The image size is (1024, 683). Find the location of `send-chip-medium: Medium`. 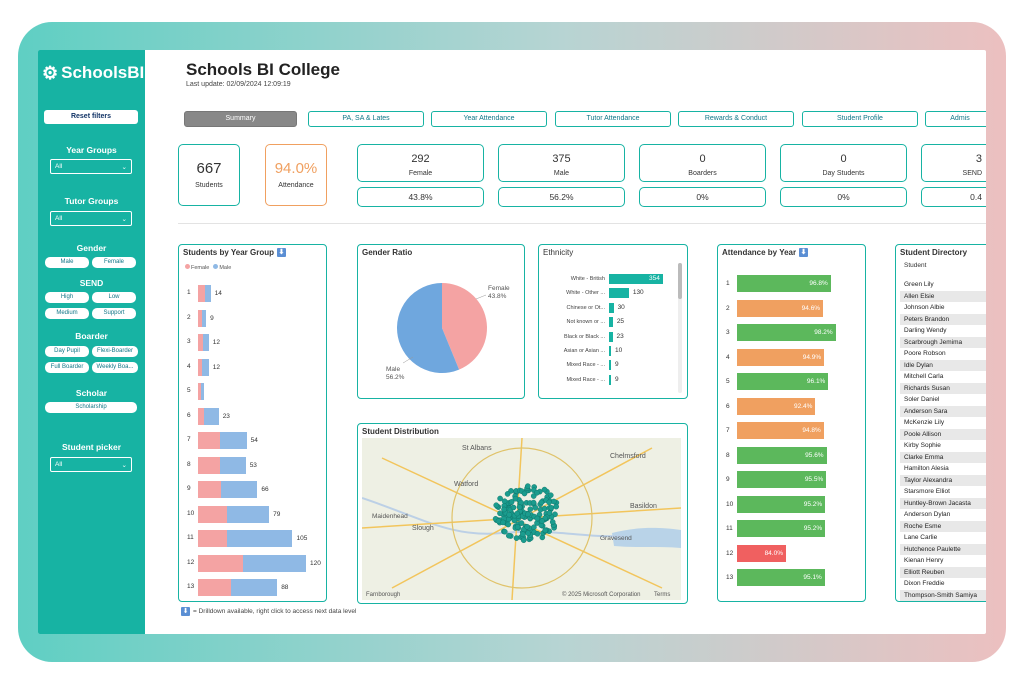

send-chip-medium: Medium is located at coordinates (67, 313).